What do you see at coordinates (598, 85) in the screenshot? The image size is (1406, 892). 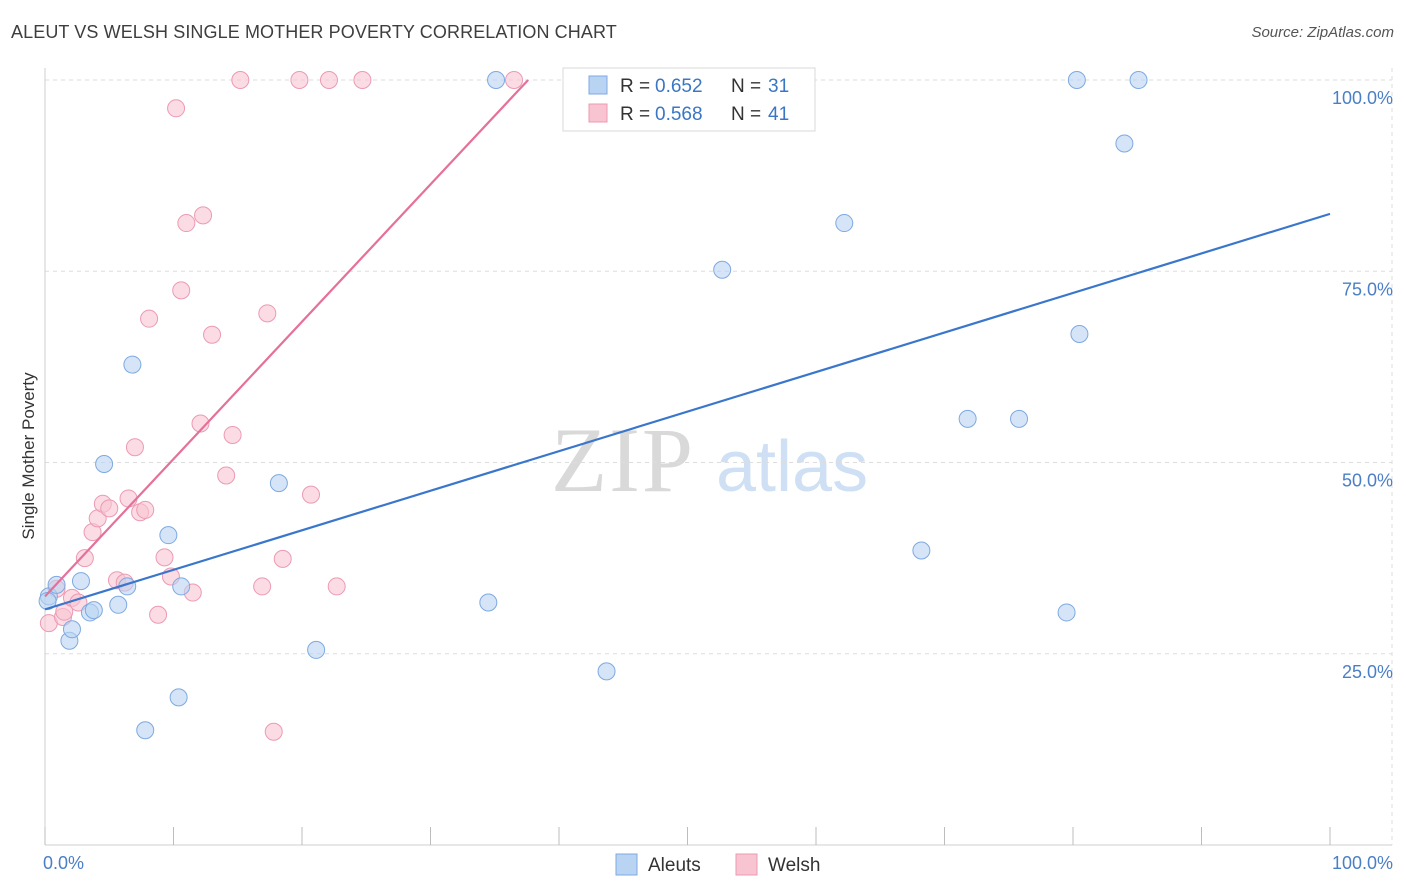 I see `legend-swatch-aleuts` at bounding box center [598, 85].